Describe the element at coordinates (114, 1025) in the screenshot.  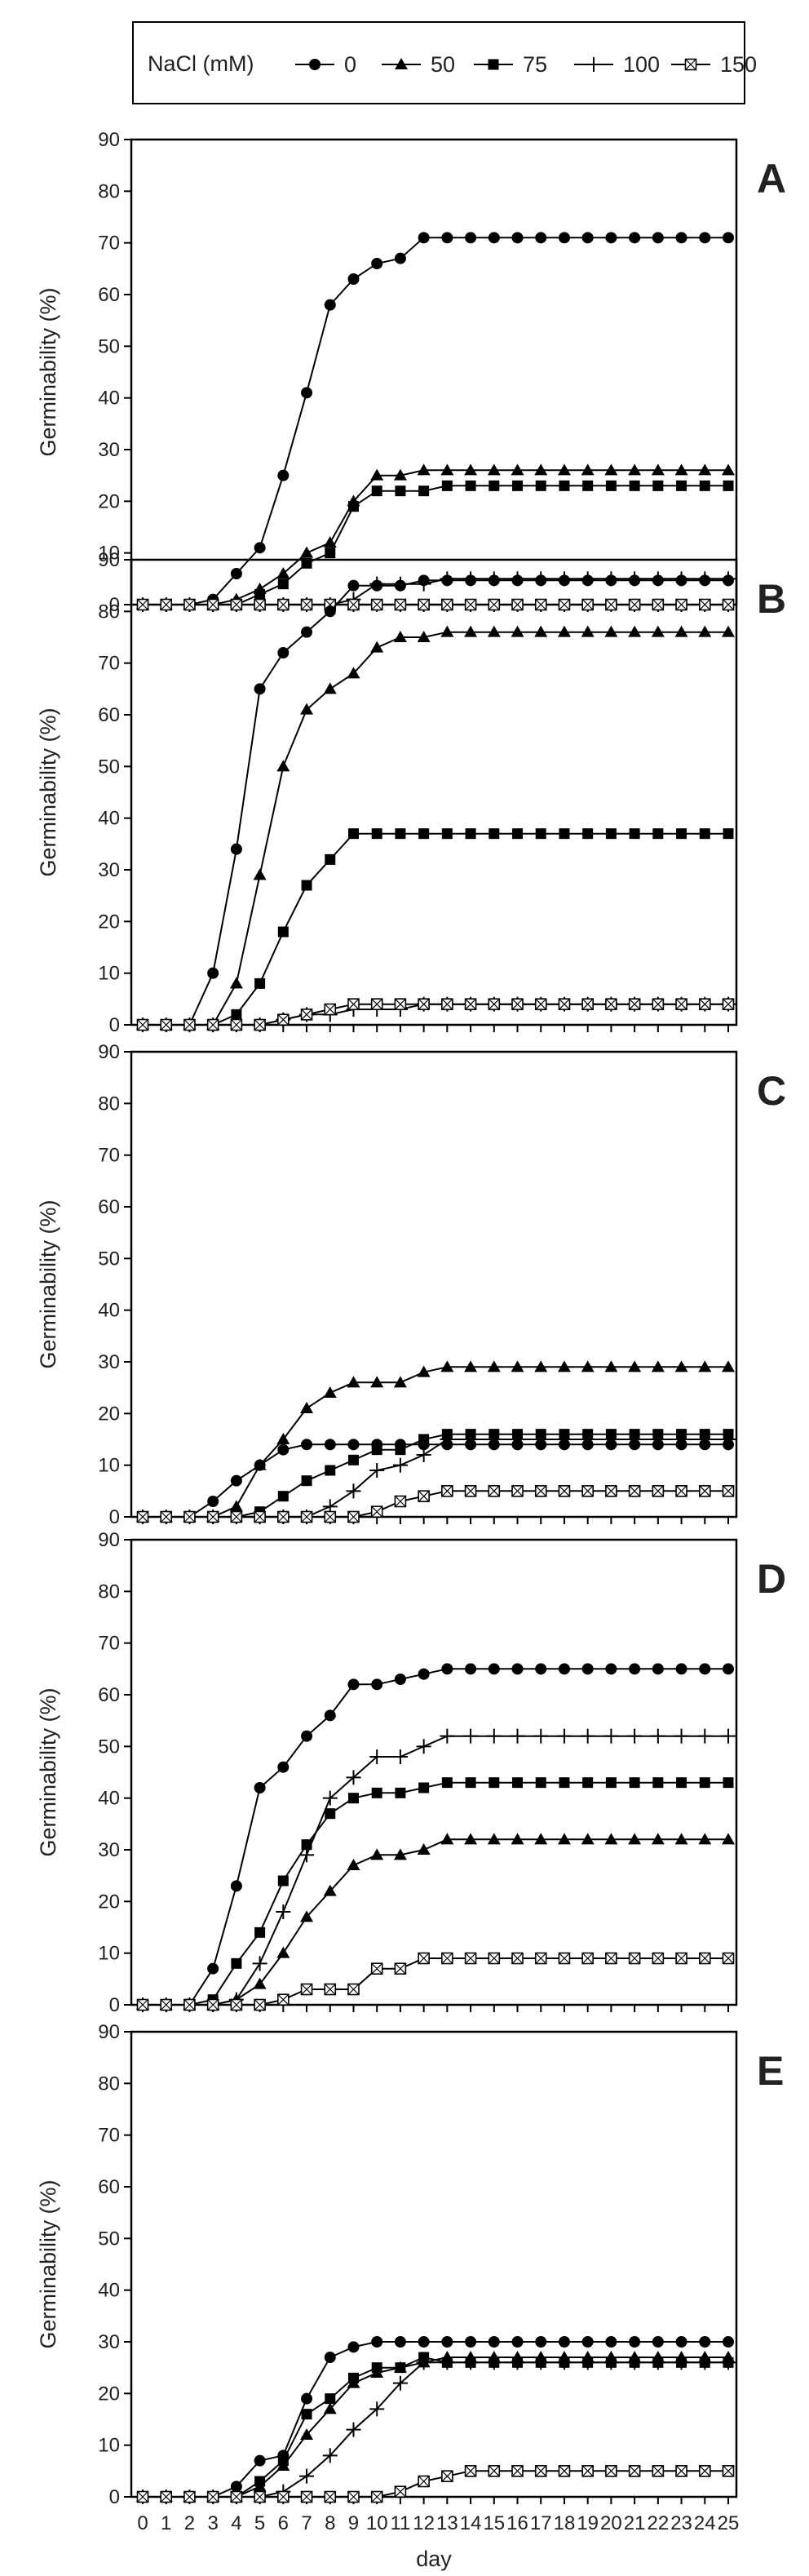
I see `y-tick-label: 0` at that location.